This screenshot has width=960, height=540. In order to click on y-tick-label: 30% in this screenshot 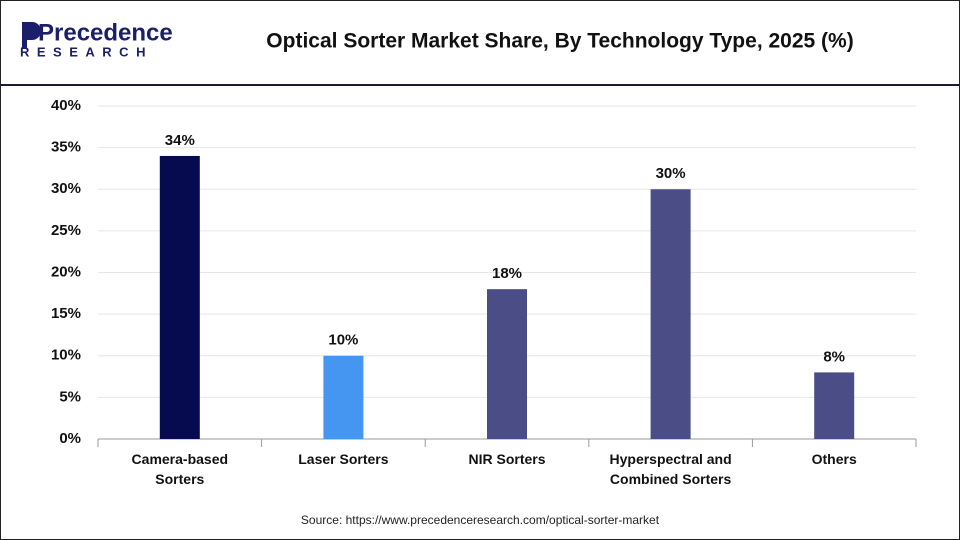, I will do `click(66, 188)`.